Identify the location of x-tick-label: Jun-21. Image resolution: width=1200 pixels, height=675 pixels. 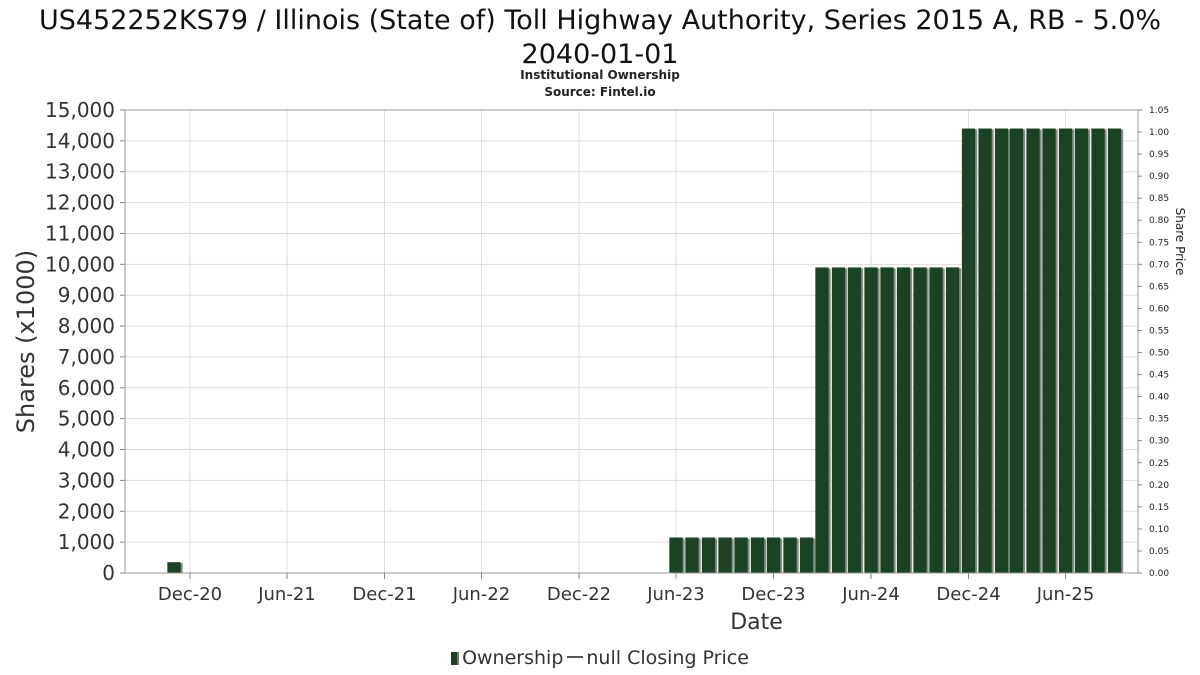
(286, 594).